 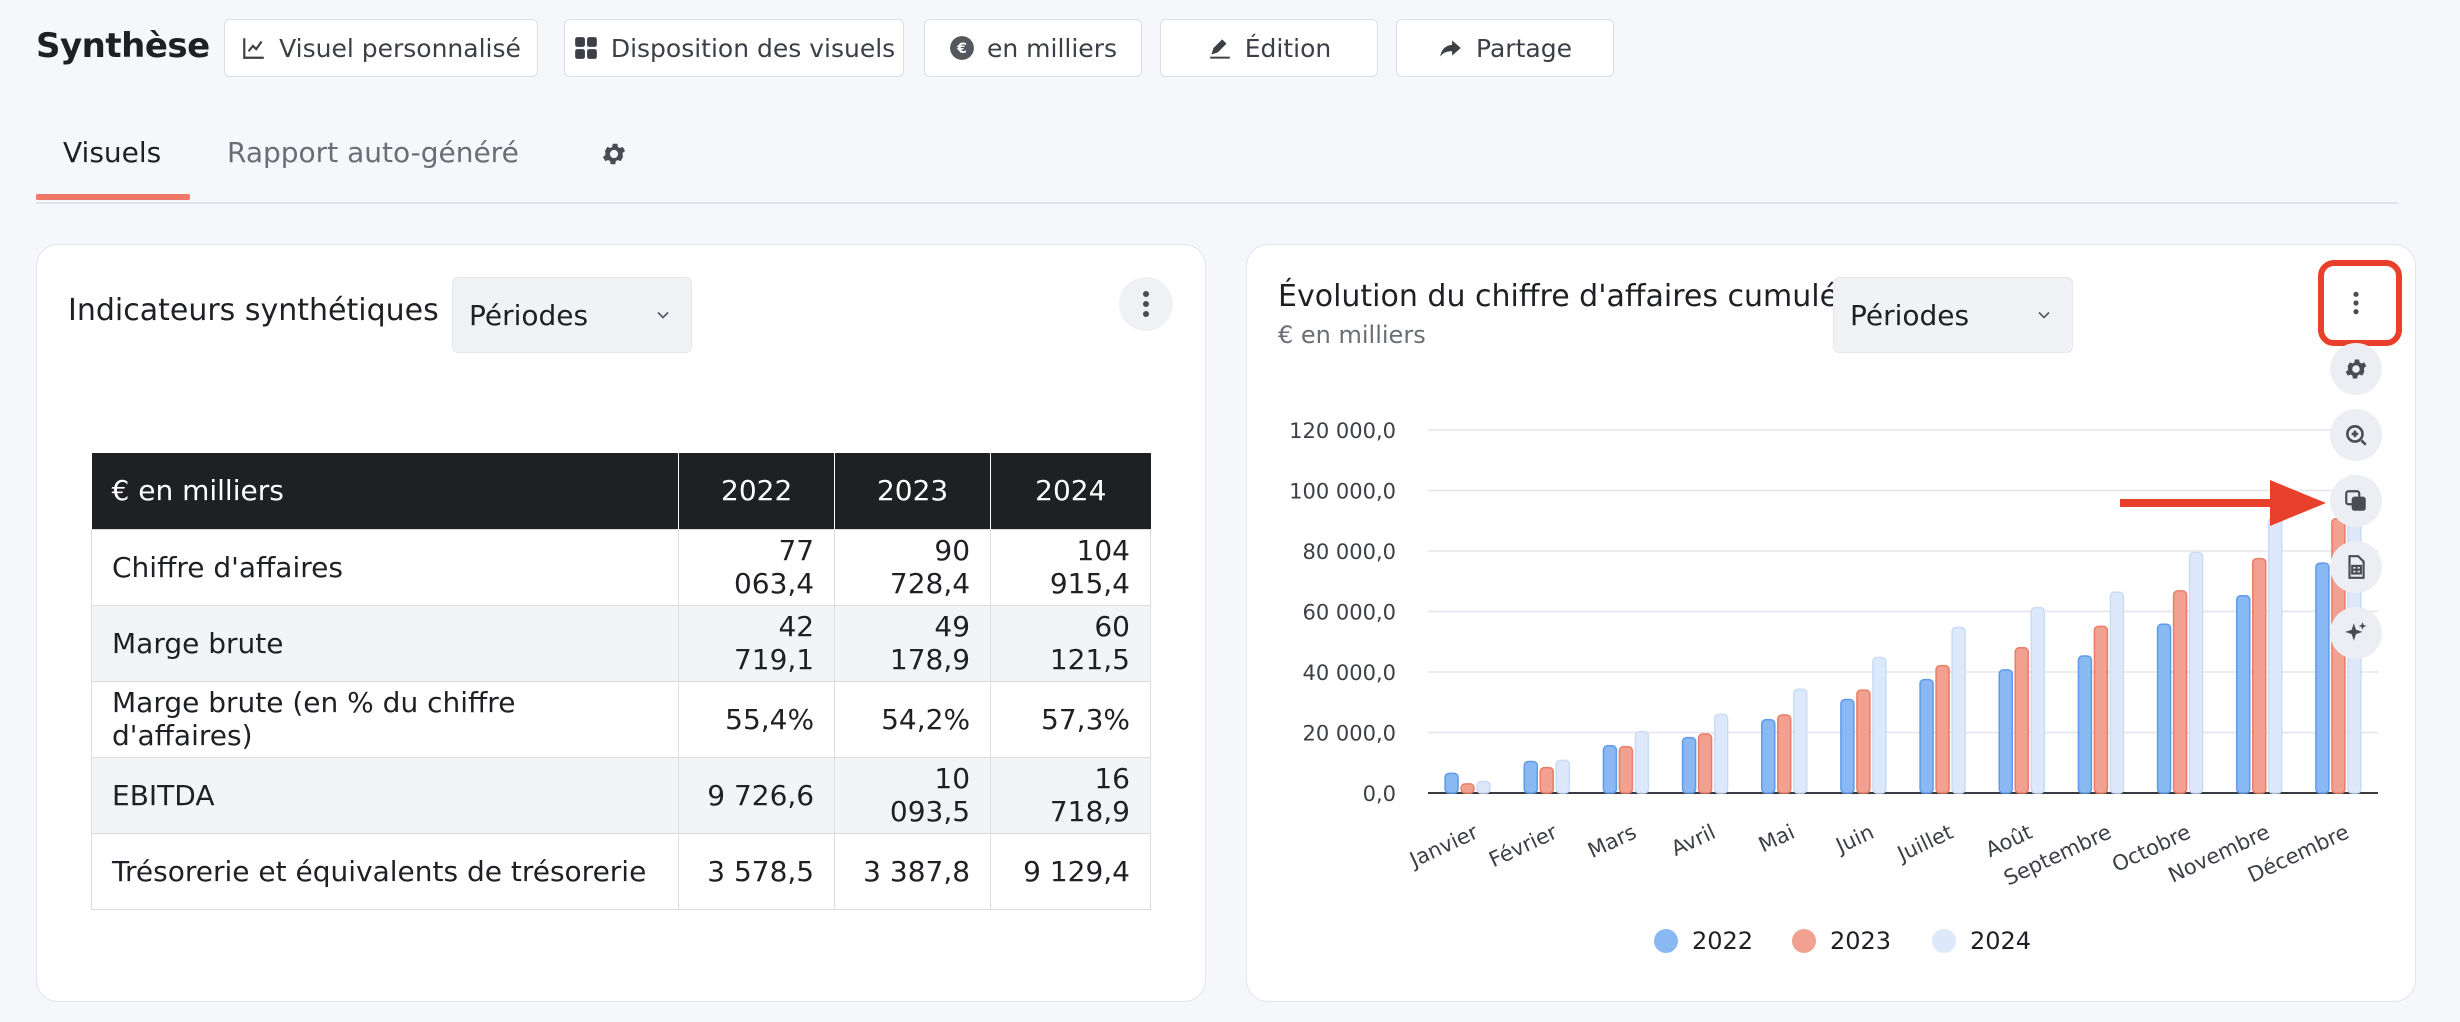 I want to click on zoom-button, so click(x=2356, y=435).